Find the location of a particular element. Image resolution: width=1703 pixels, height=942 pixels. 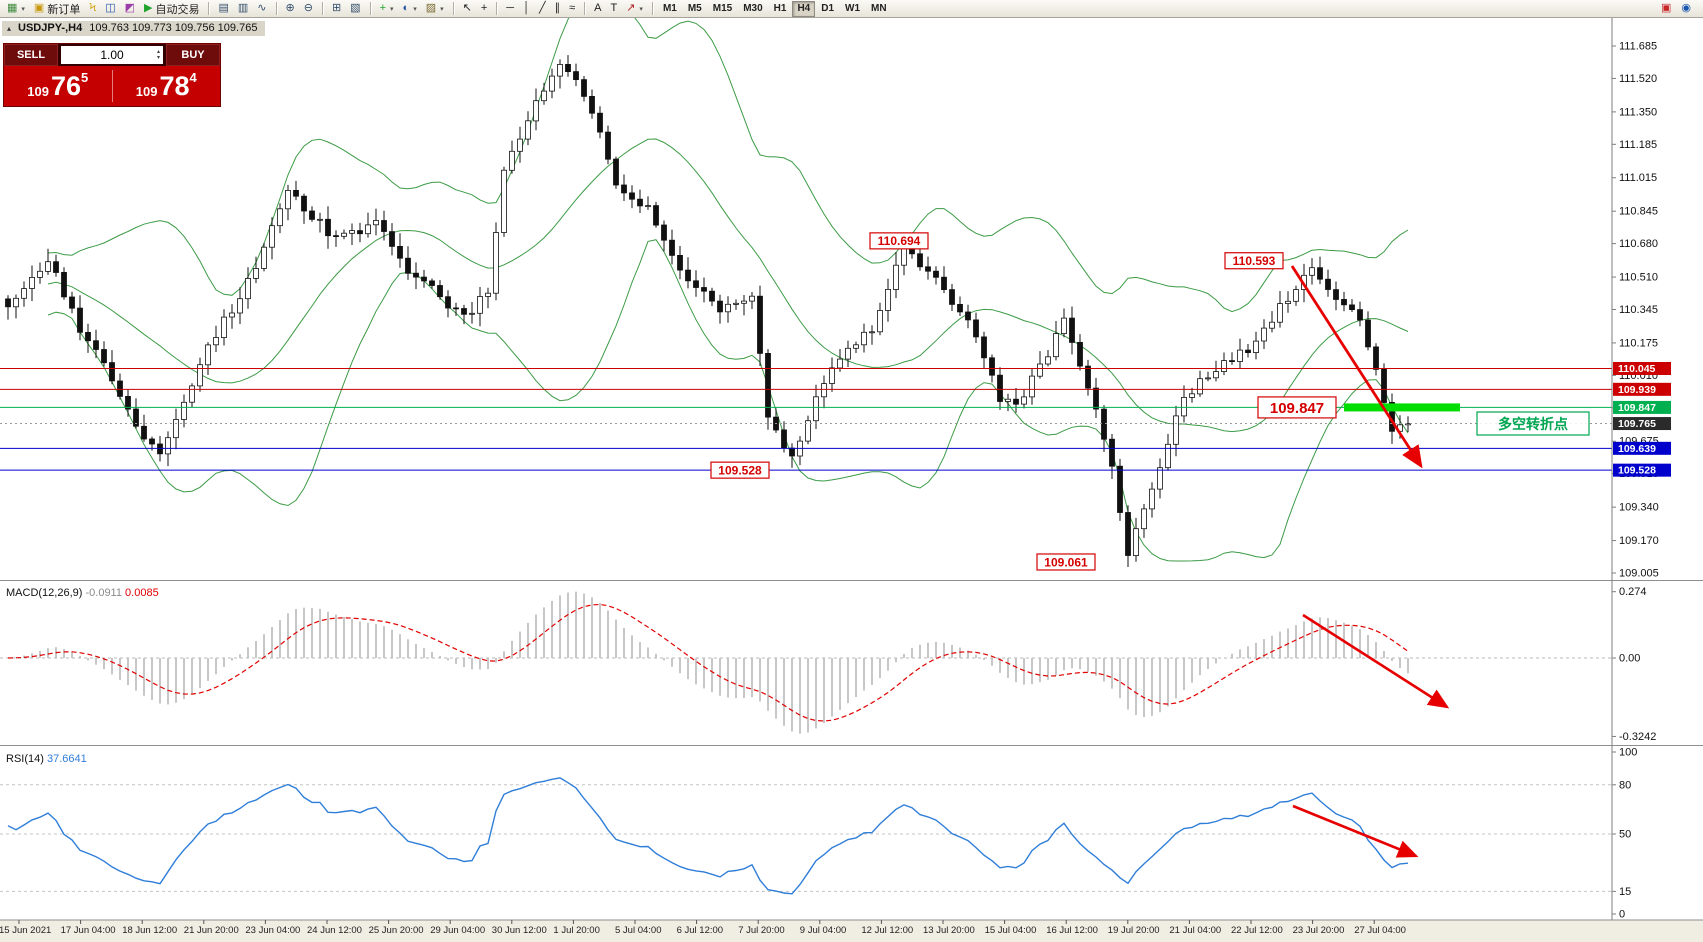

trend-arrow-main is located at coordinates (1356, 367).